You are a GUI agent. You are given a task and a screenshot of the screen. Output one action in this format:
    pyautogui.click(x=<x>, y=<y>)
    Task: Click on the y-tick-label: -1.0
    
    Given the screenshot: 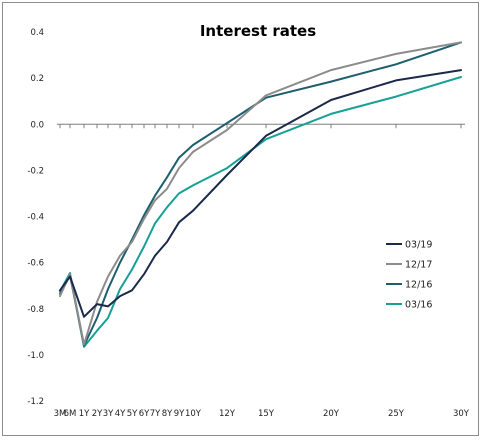 What is the action you would take?
    pyautogui.click(x=35, y=356)
    